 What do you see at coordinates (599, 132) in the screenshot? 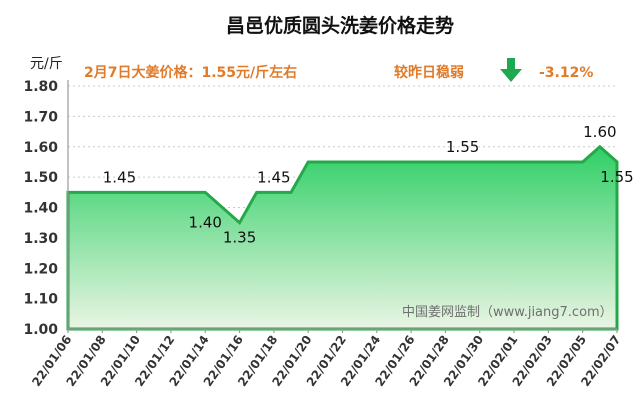
I see `data-label: 1.60` at bounding box center [599, 132].